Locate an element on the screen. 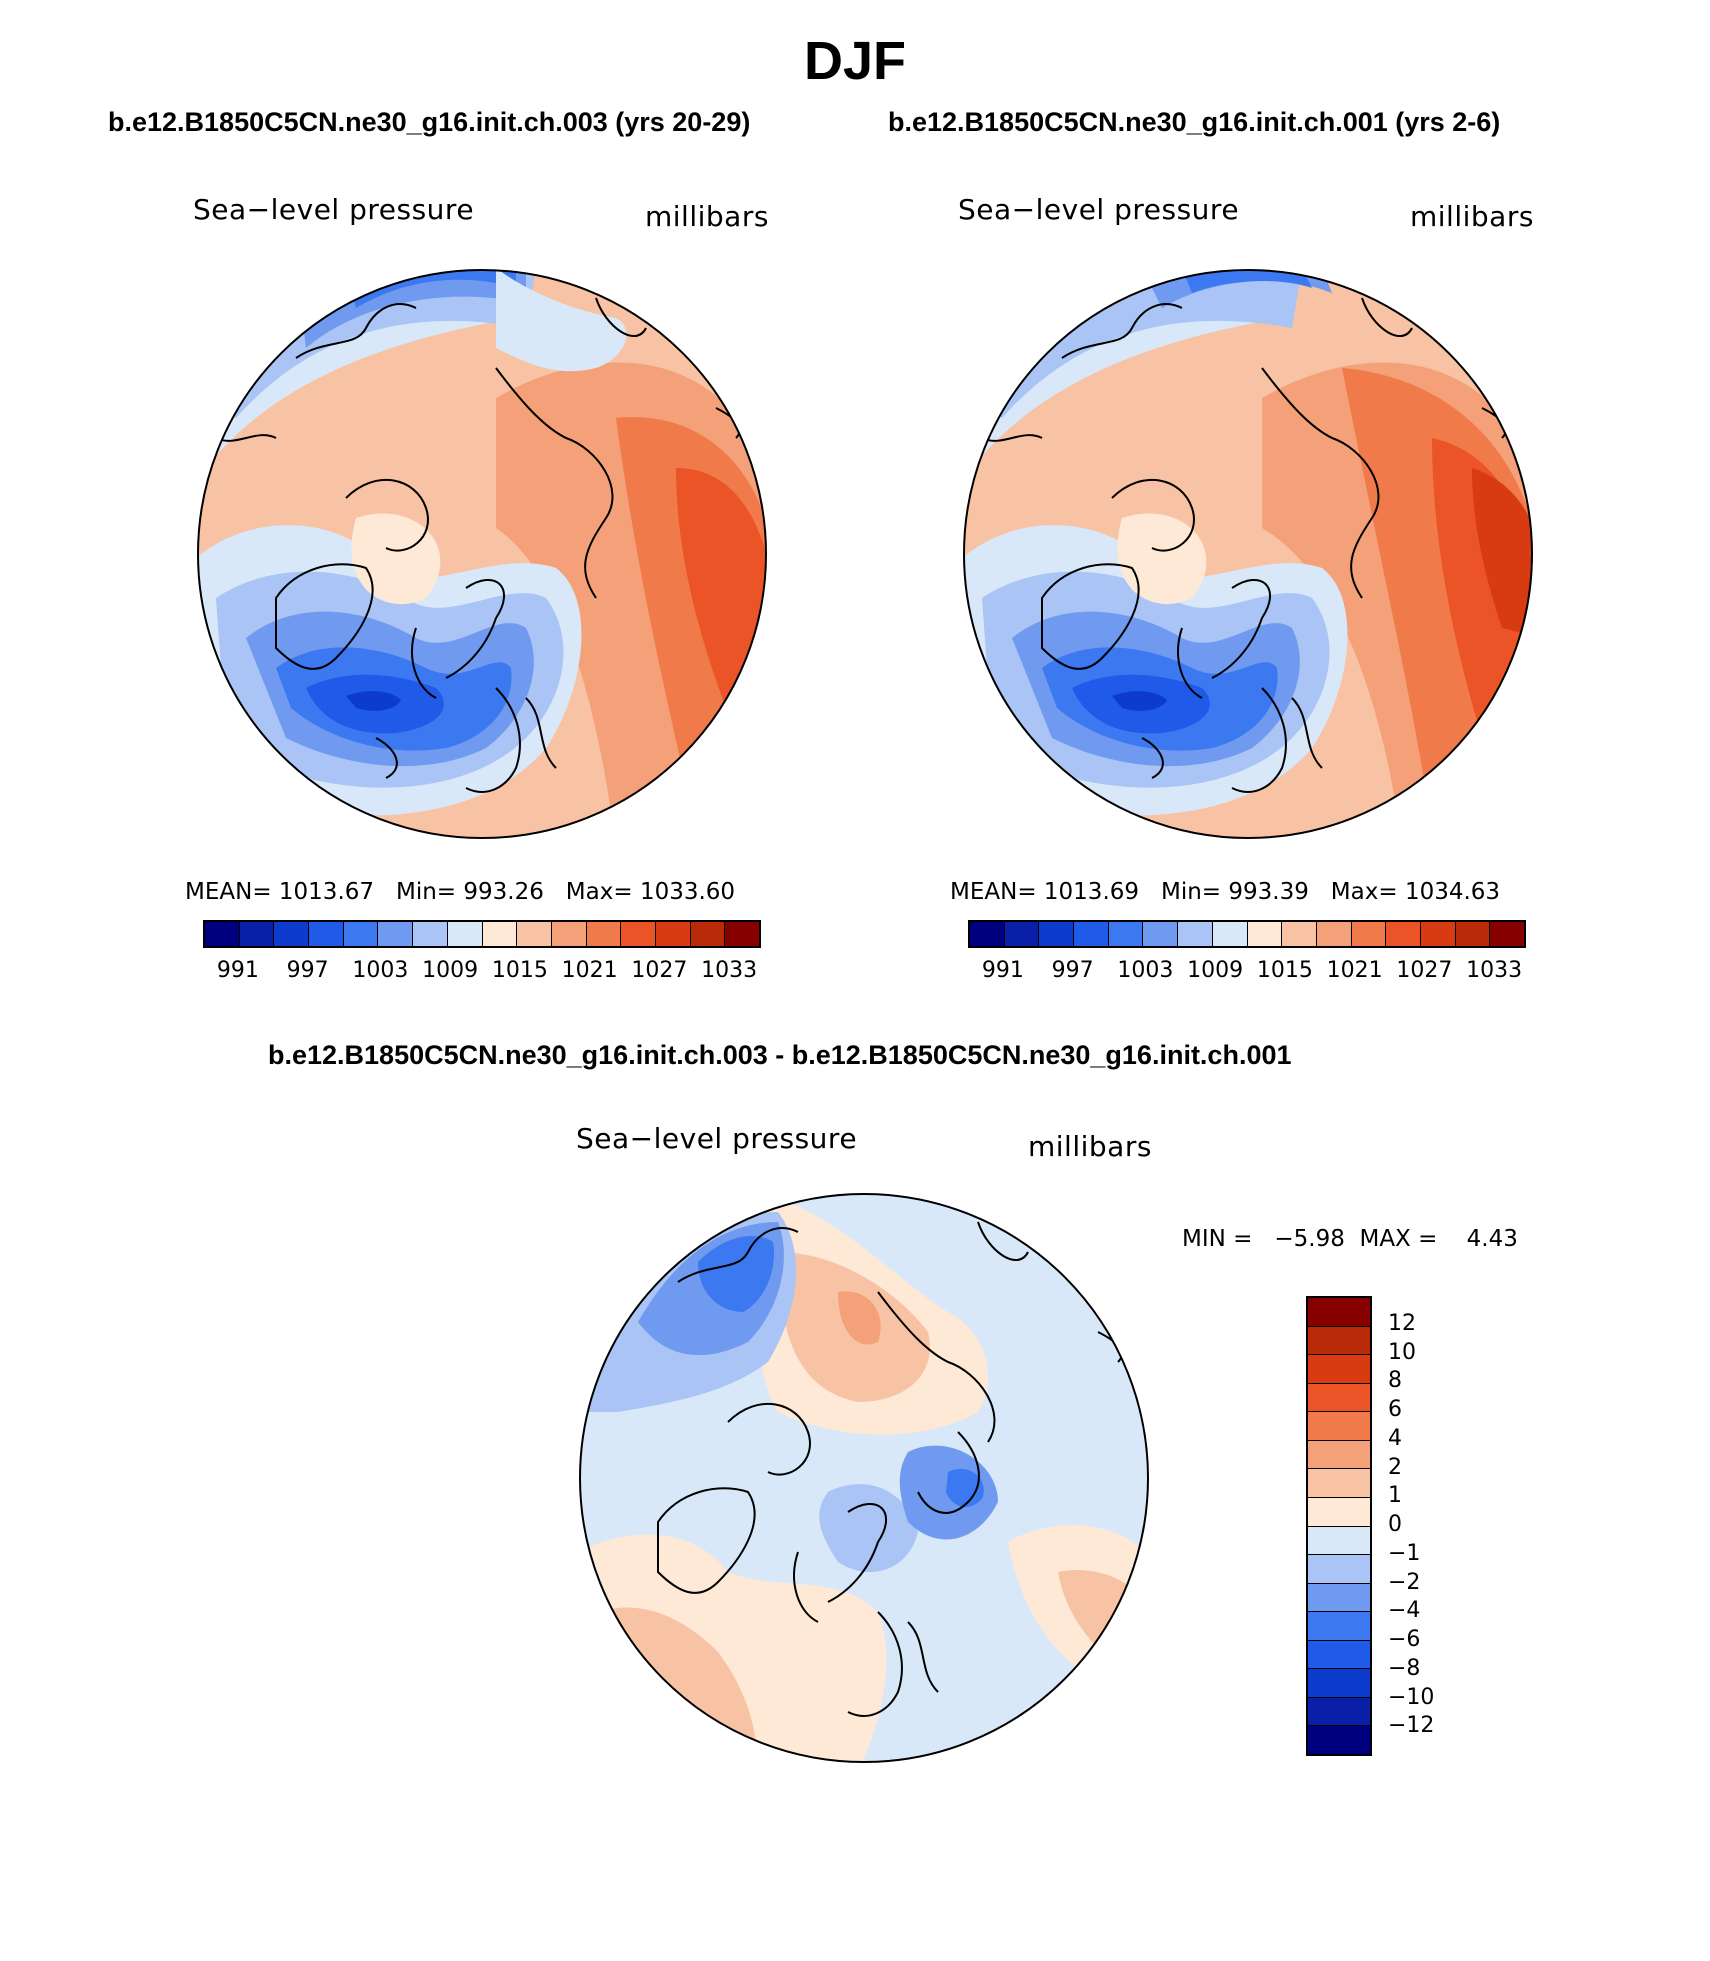  left-max-label: Max= is located at coordinates (599, 892).